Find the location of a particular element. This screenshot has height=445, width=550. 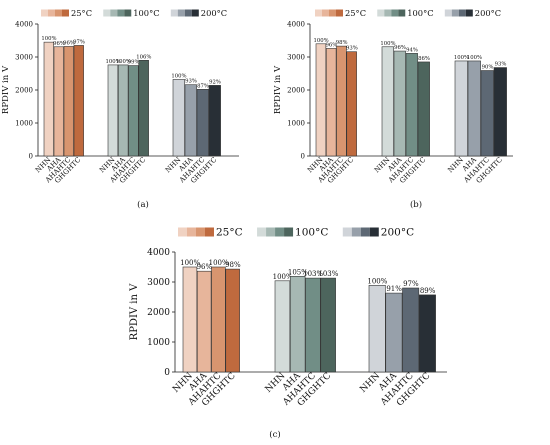

data-label: 94% is located at coordinates (412, 50).